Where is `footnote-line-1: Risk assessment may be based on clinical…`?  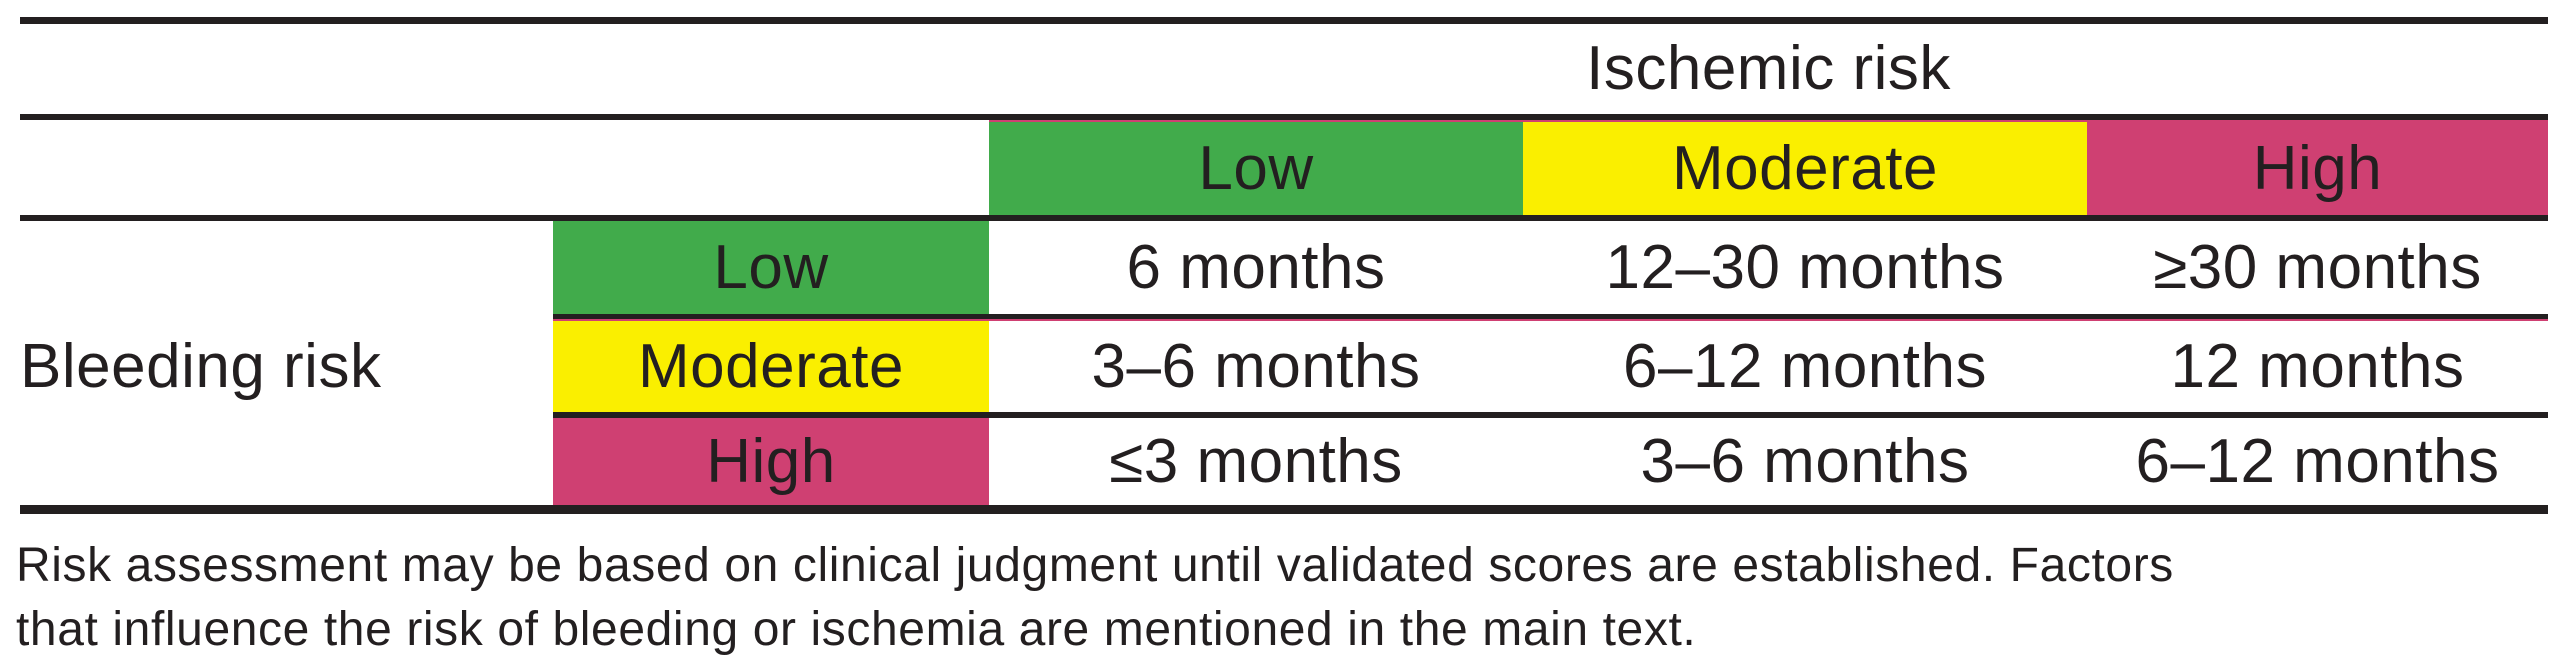
footnote-line-1: Risk assessment may be based on clinical… is located at coordinates (1095, 565).